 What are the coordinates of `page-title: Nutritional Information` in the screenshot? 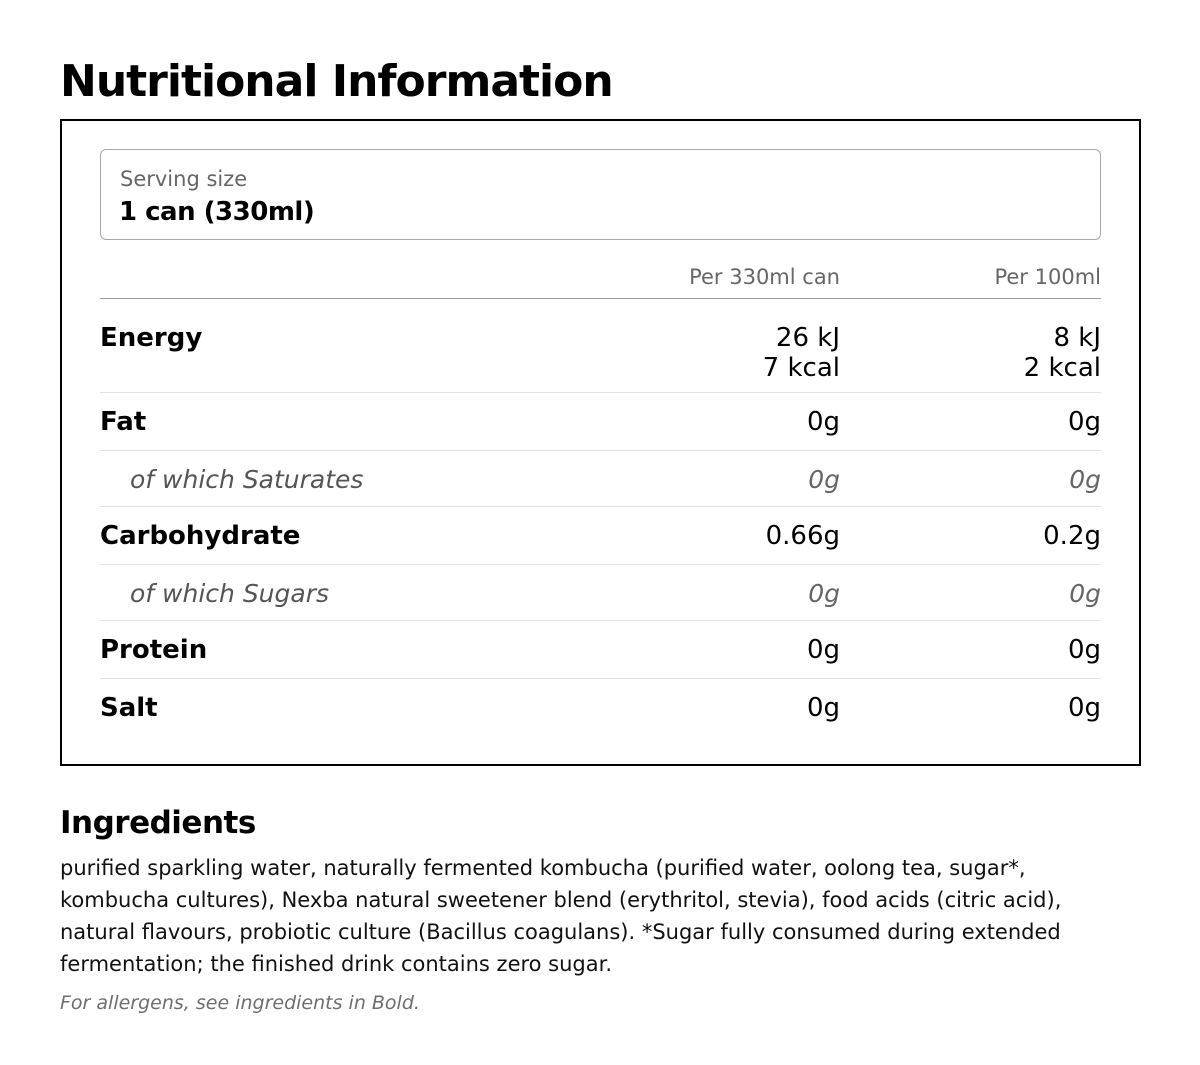 It's located at (337, 81).